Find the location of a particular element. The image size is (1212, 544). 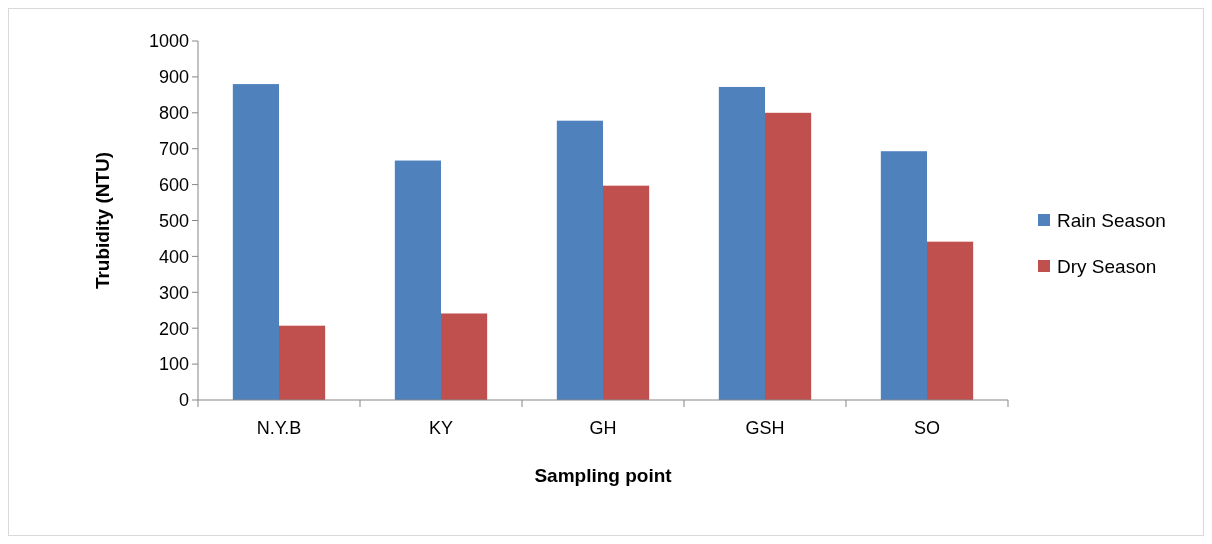

y-tick-label: 200 is located at coordinates (173, 328).